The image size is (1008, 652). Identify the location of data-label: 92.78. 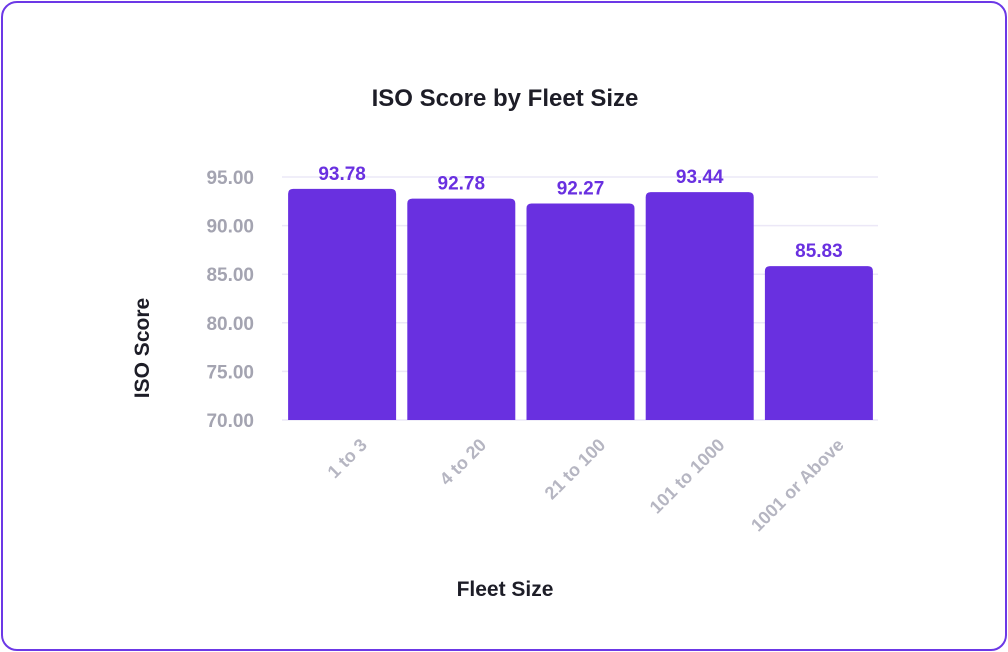
(462, 184).